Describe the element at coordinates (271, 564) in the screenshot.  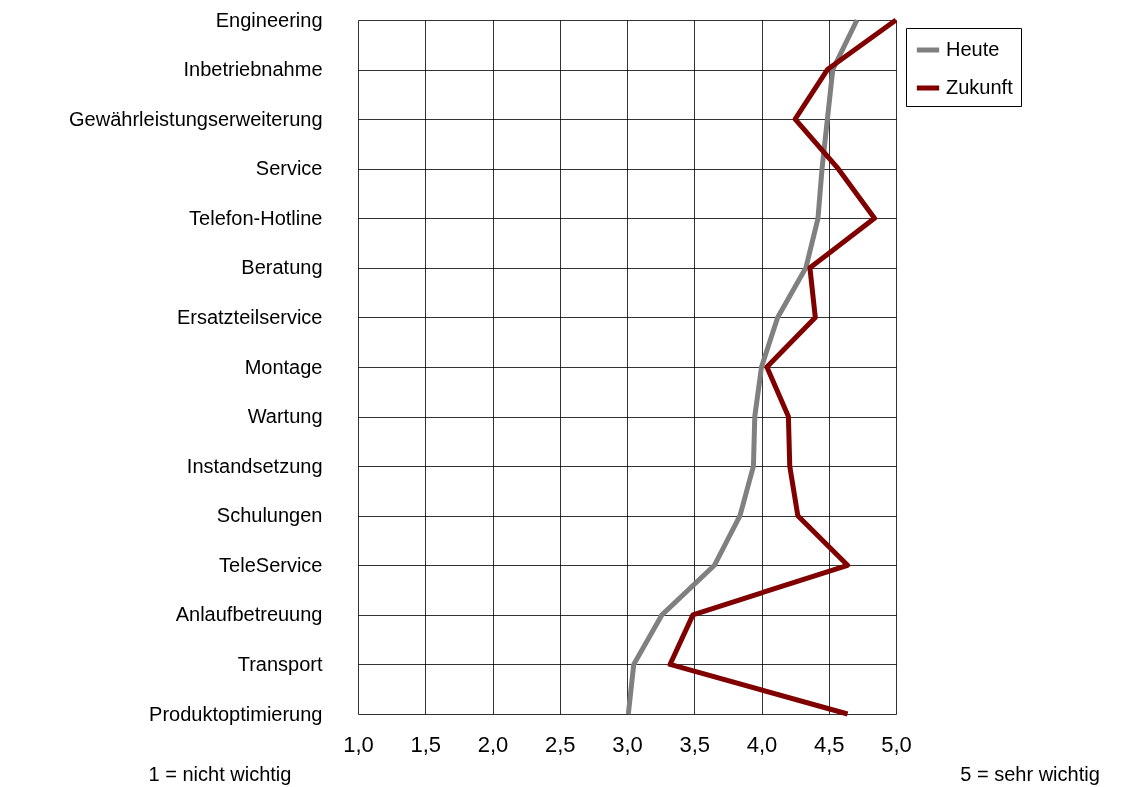
I see `y-tick-label: TeleService` at that location.